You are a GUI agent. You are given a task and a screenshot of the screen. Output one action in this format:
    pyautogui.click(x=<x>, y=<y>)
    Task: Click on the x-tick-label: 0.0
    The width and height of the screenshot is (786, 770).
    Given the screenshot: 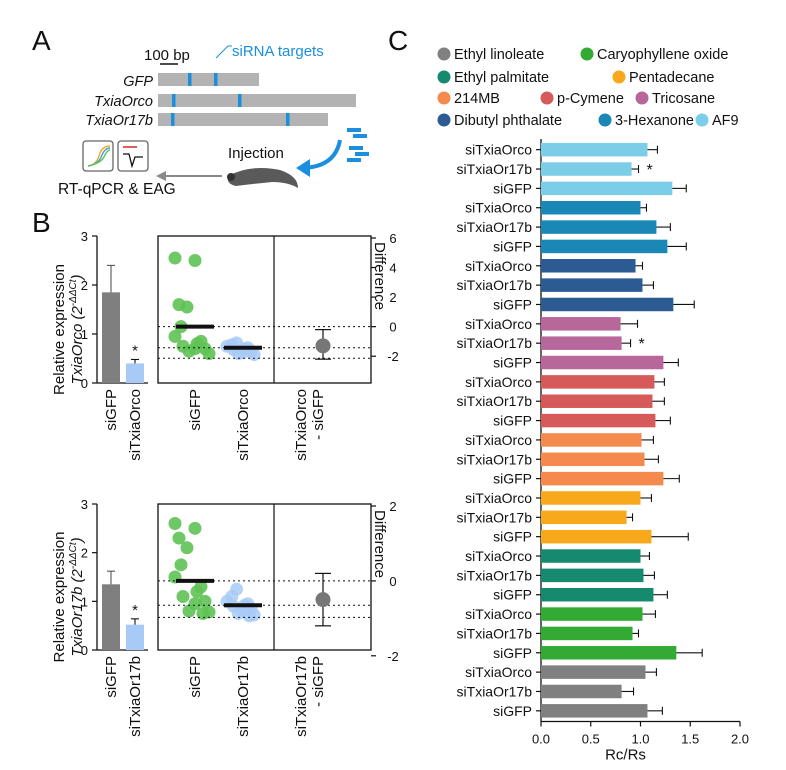 What is the action you would take?
    pyautogui.click(x=541, y=739)
    